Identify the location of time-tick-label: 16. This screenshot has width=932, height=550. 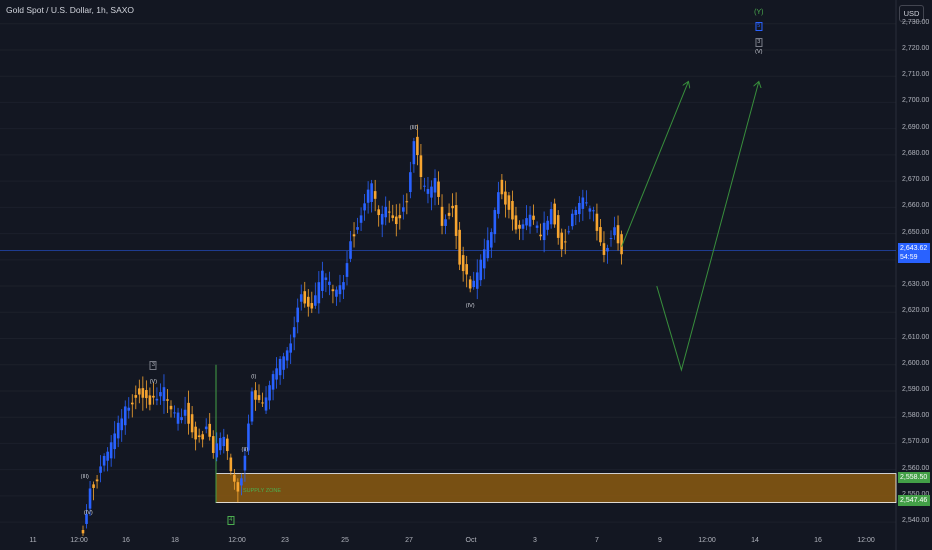
(818, 540).